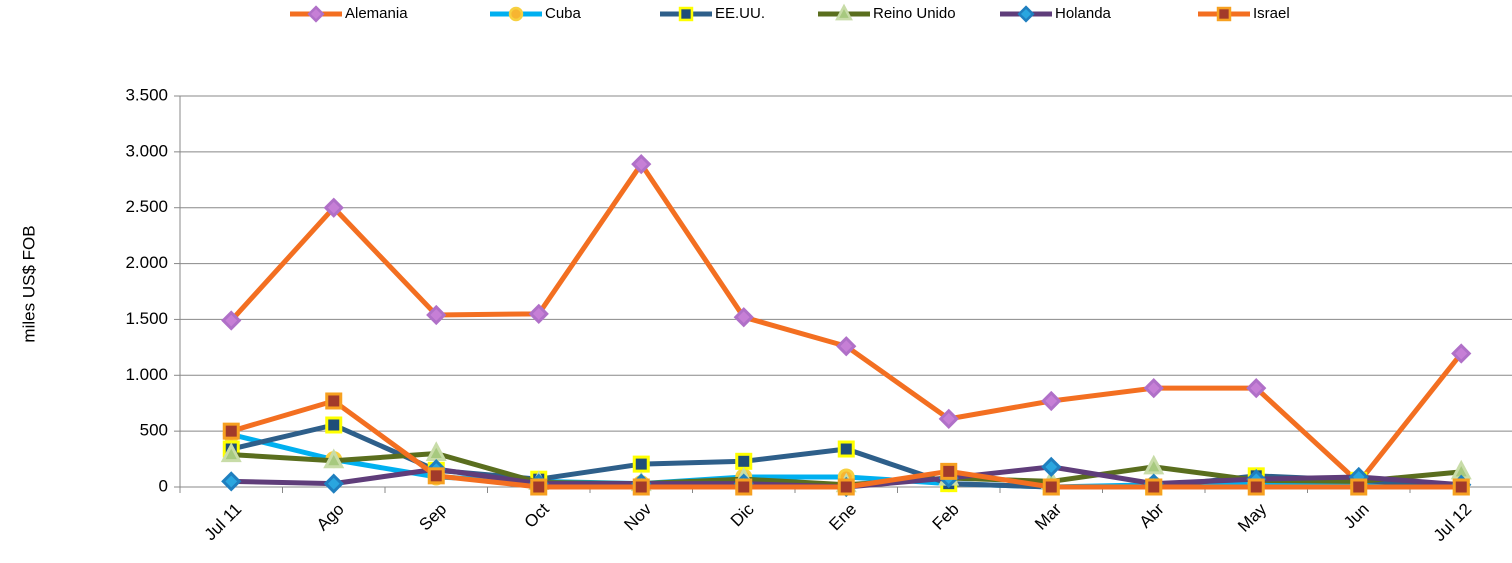  What do you see at coordinates (563, 13) in the screenshot?
I see `legend-label: Cuba` at bounding box center [563, 13].